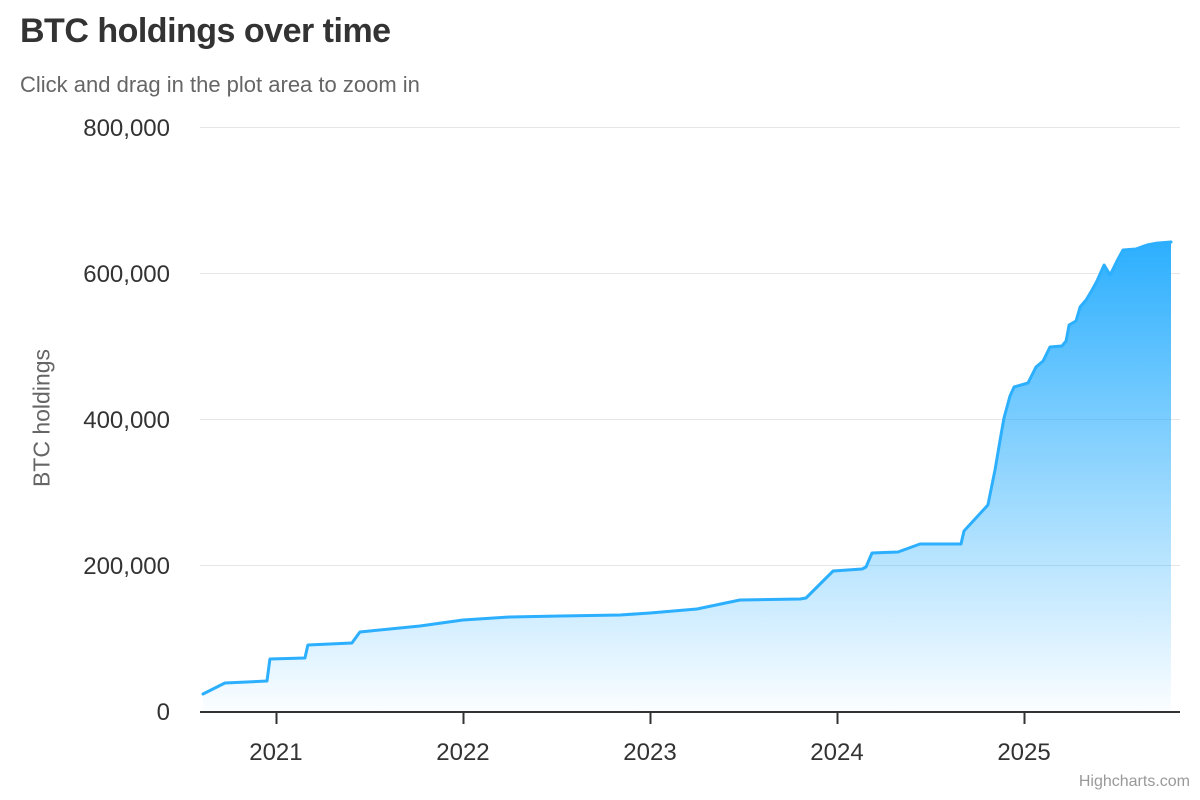 This screenshot has height=800, width=1200. I want to click on y-axis-label: 200,000, so click(126, 566).